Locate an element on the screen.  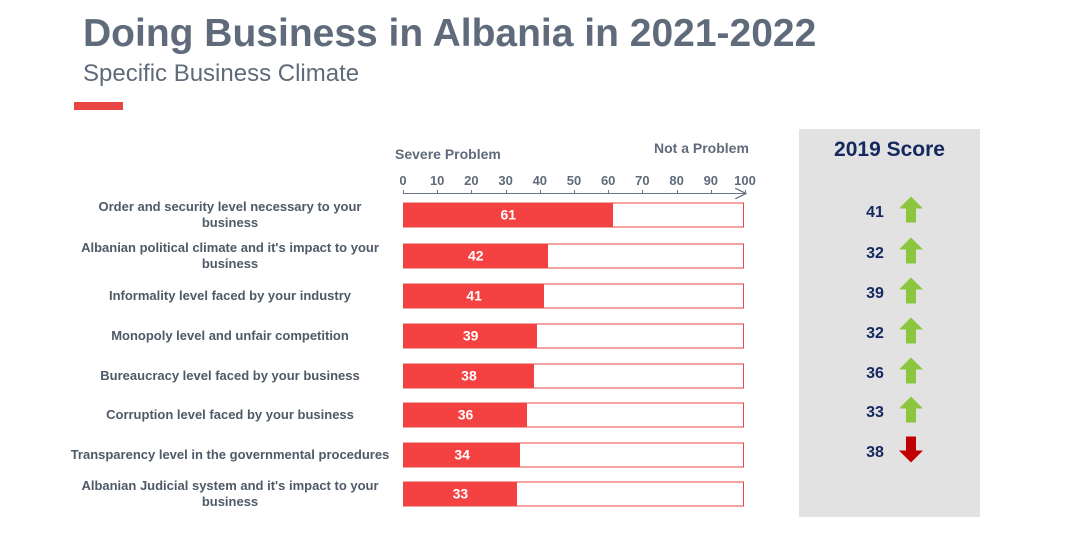
x-tick-label: 60 is located at coordinates (608, 180).